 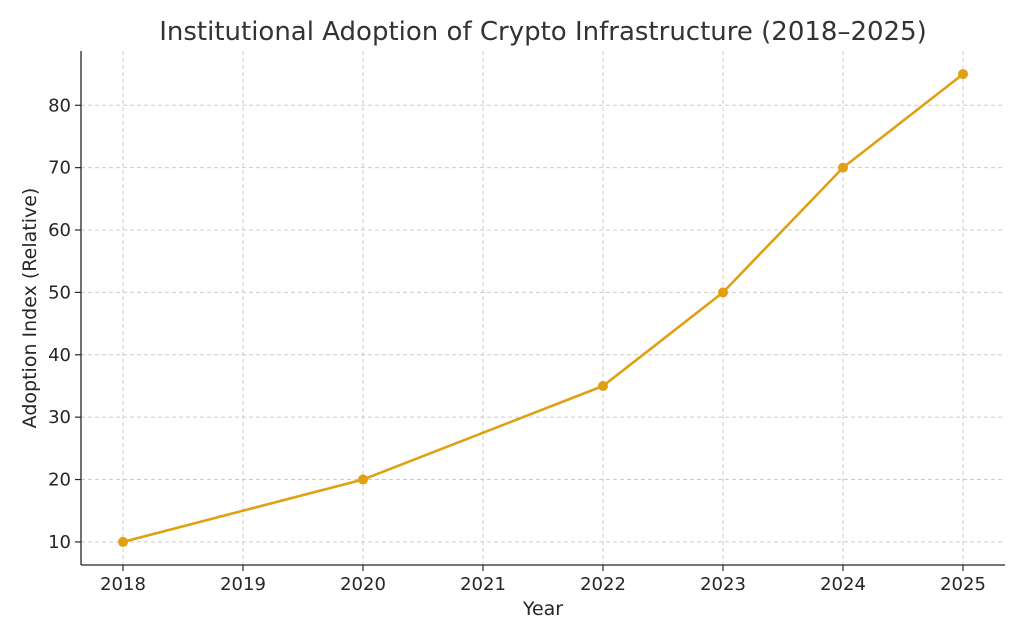 I want to click on x-tick-label: 2020, so click(x=363, y=584).